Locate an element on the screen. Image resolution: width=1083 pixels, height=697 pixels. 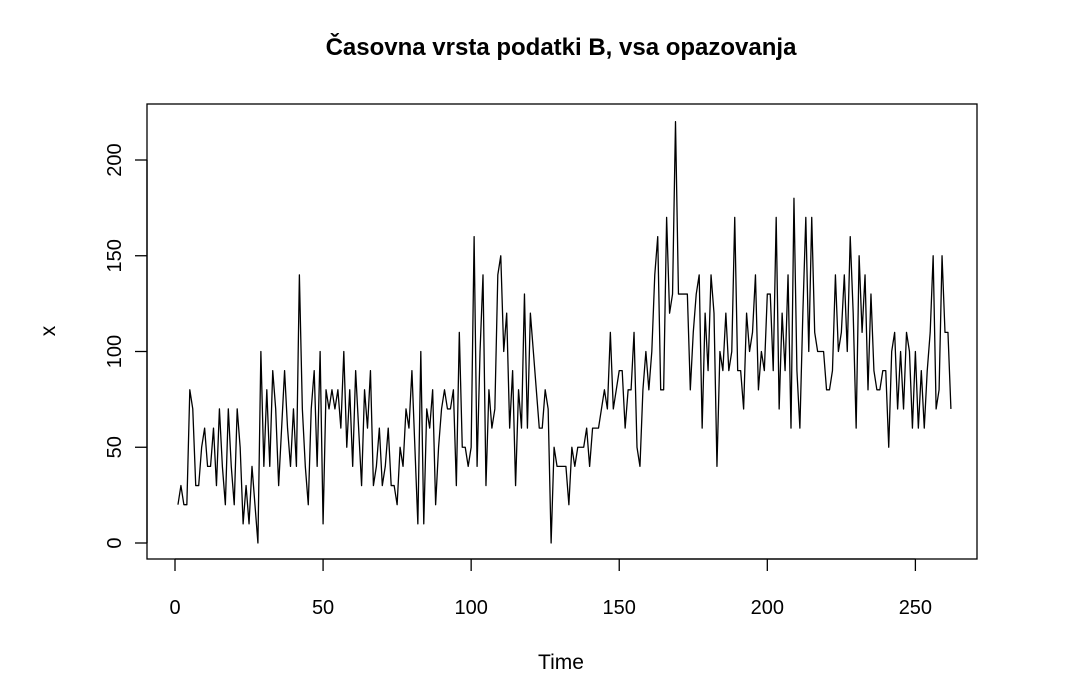
y-tick-label: 200 is located at coordinates (115, 159).